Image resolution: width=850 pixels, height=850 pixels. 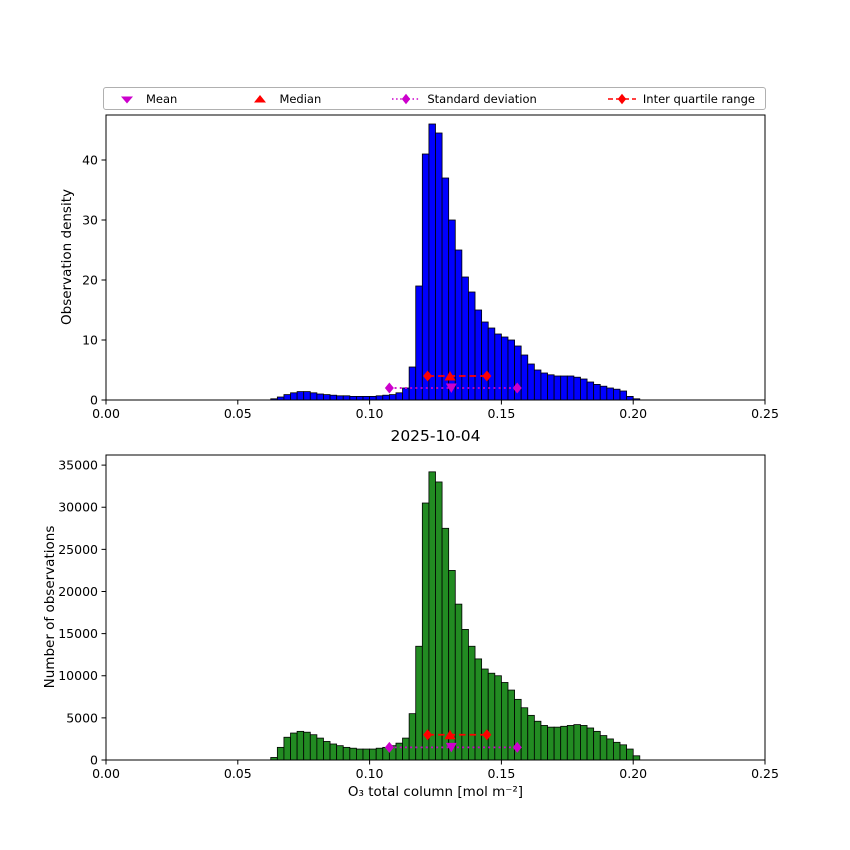 What do you see at coordinates (501, 413) in the screenshot?
I see `x-tick-label: 0.15` at bounding box center [501, 413].